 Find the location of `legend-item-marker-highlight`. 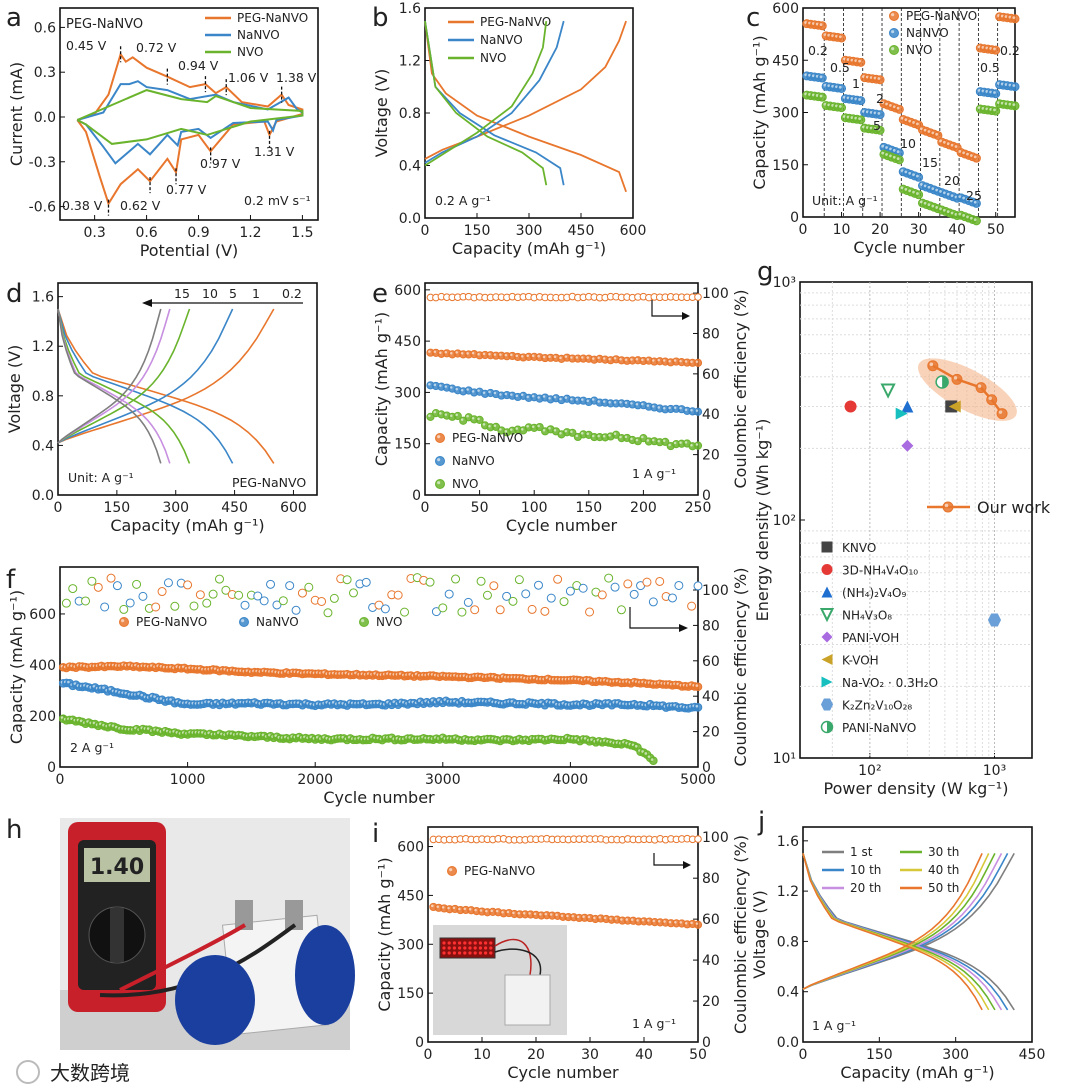

legend-item-marker-highlight is located at coordinates (363, 621).